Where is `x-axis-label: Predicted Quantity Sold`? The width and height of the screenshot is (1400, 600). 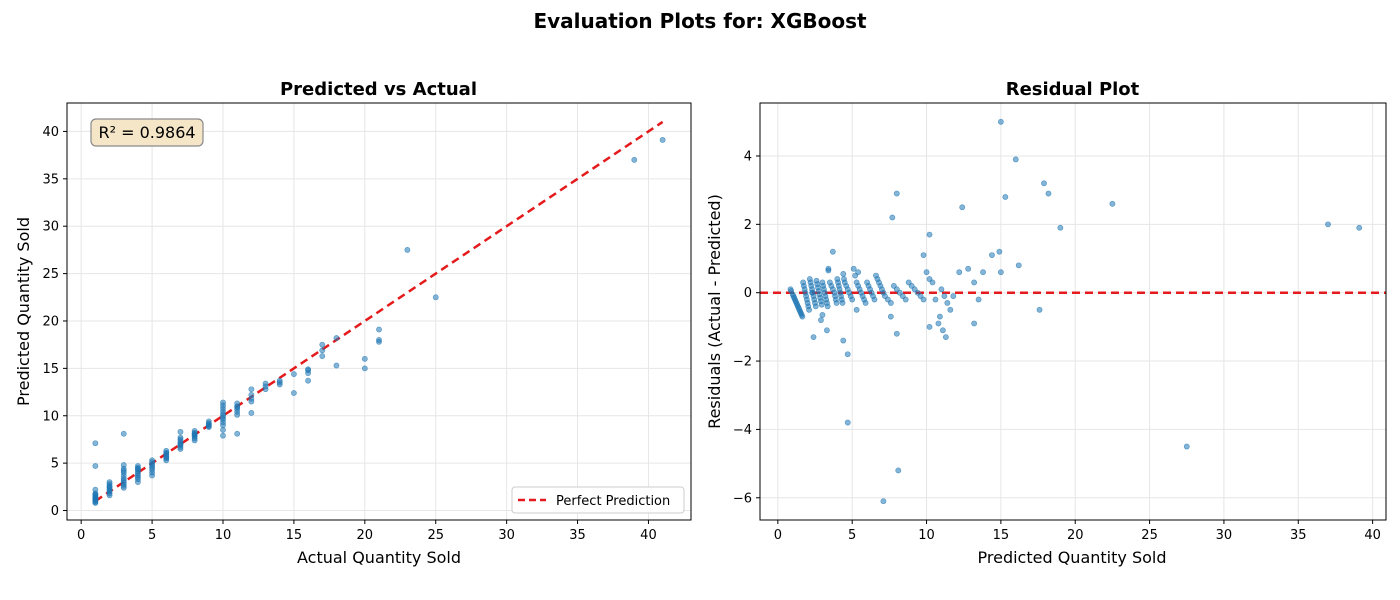
x-axis-label: Predicted Quantity Sold is located at coordinates (1072, 557).